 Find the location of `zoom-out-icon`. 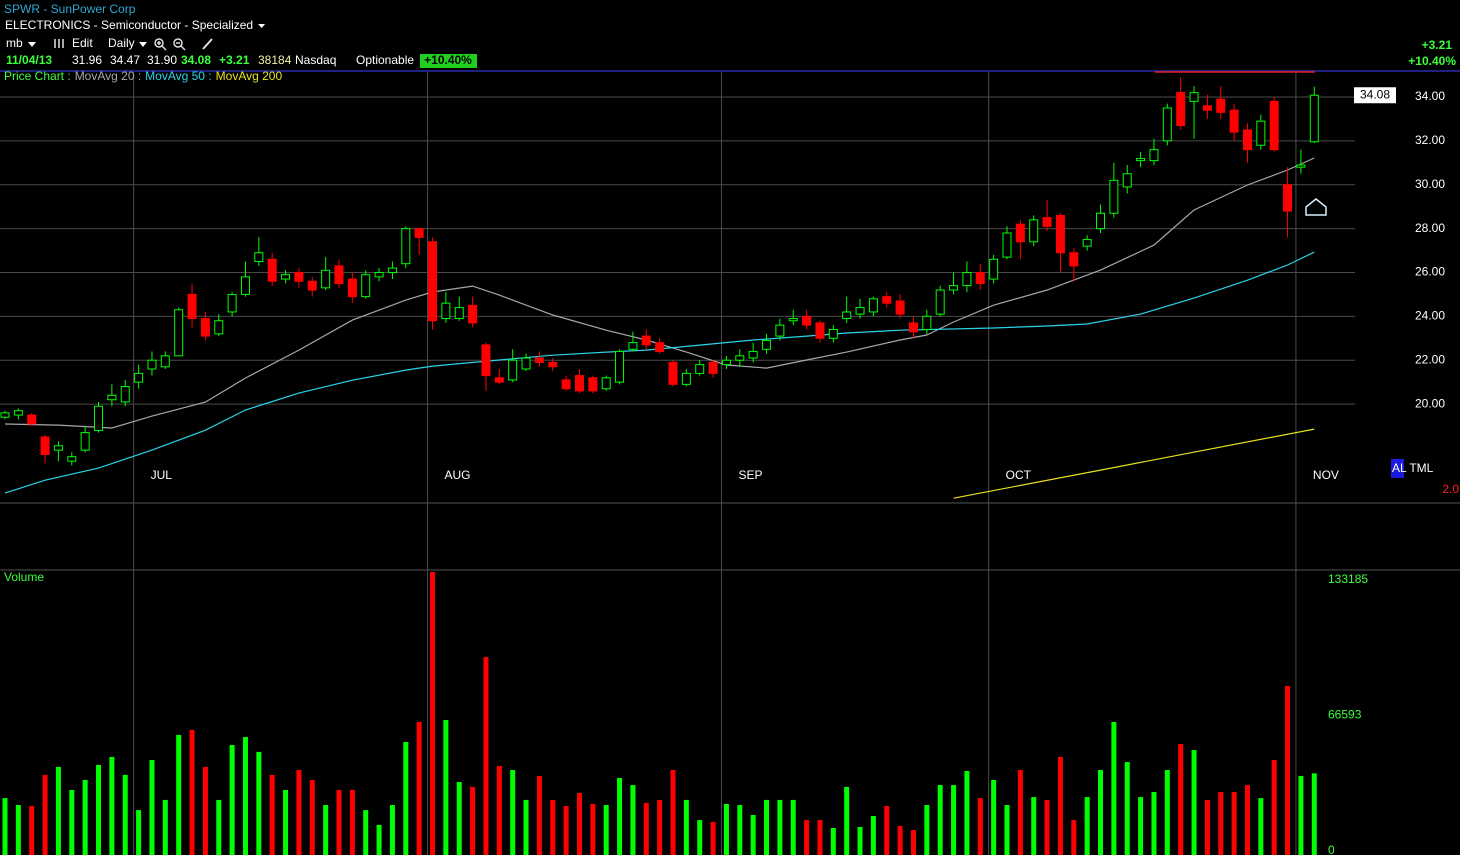

zoom-out-icon is located at coordinates (179, 44).